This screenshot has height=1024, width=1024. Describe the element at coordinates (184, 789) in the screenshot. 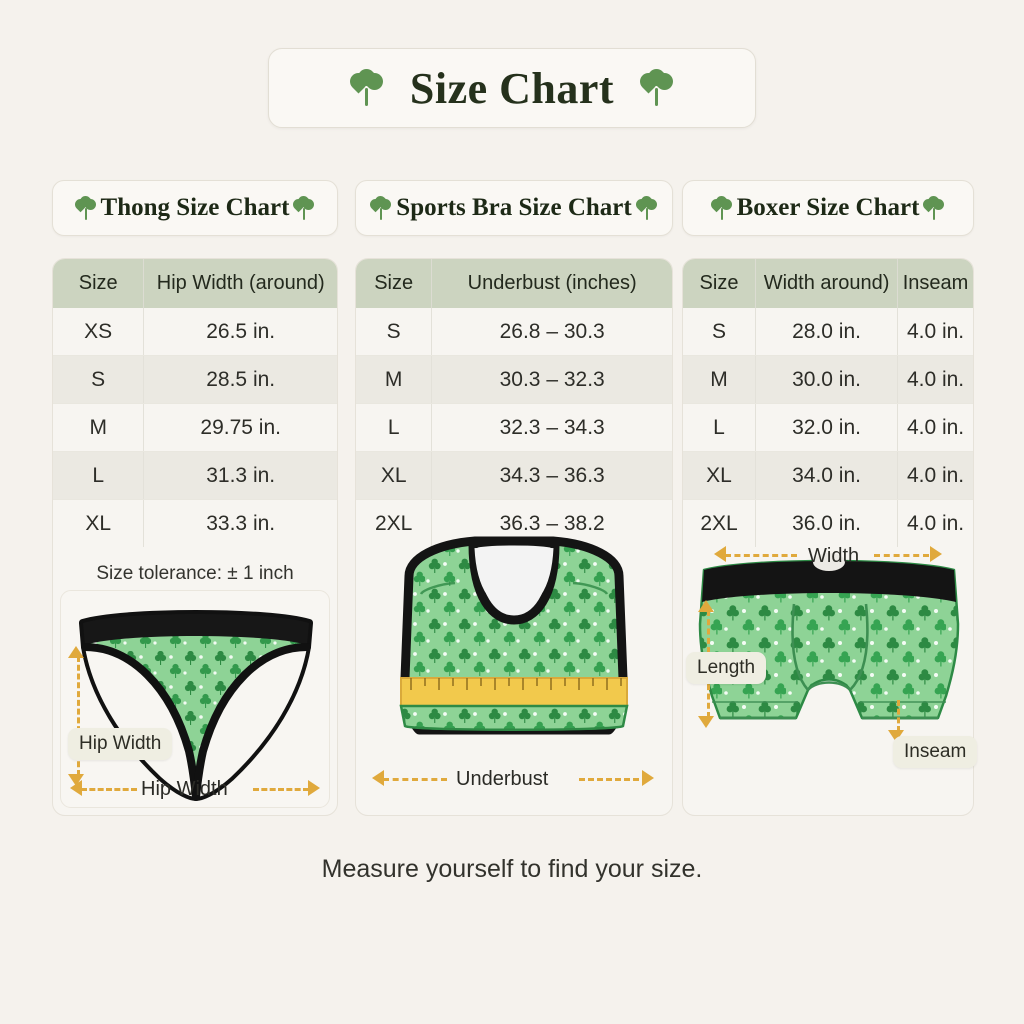

I see `thong-hip-width-label: Hip Width` at that location.